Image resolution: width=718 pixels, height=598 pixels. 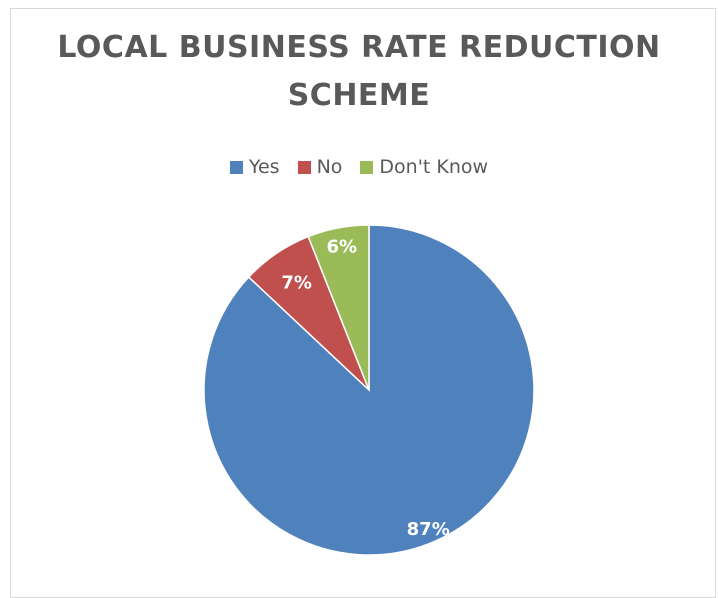 What do you see at coordinates (304, 167) in the screenshot?
I see `legend-swatch-no` at bounding box center [304, 167].